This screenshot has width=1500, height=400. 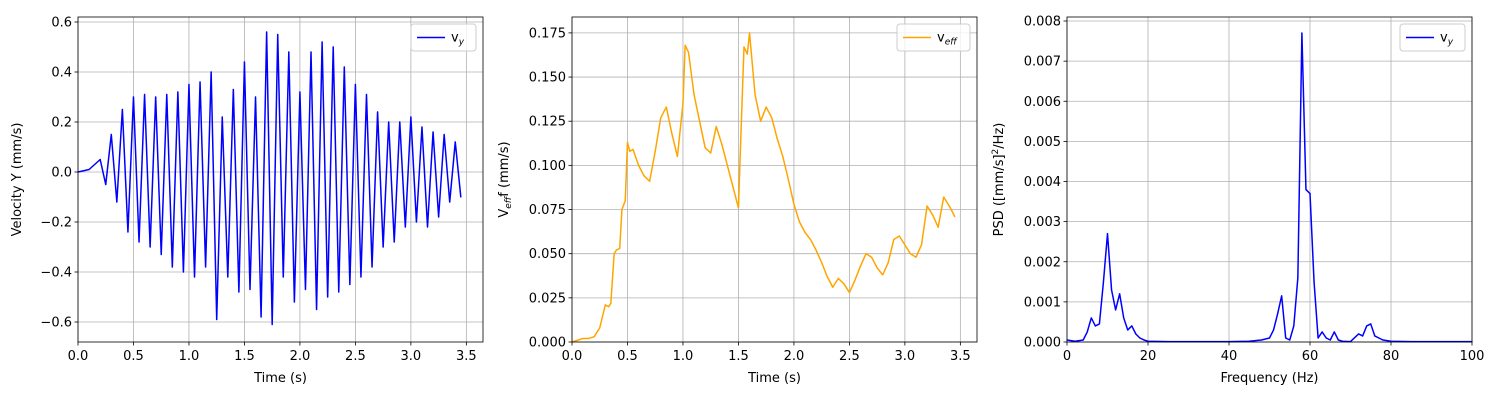 What do you see at coordinates (1269, 378) in the screenshot?
I see `x-axis-label: Frequency (Hz)` at bounding box center [1269, 378].